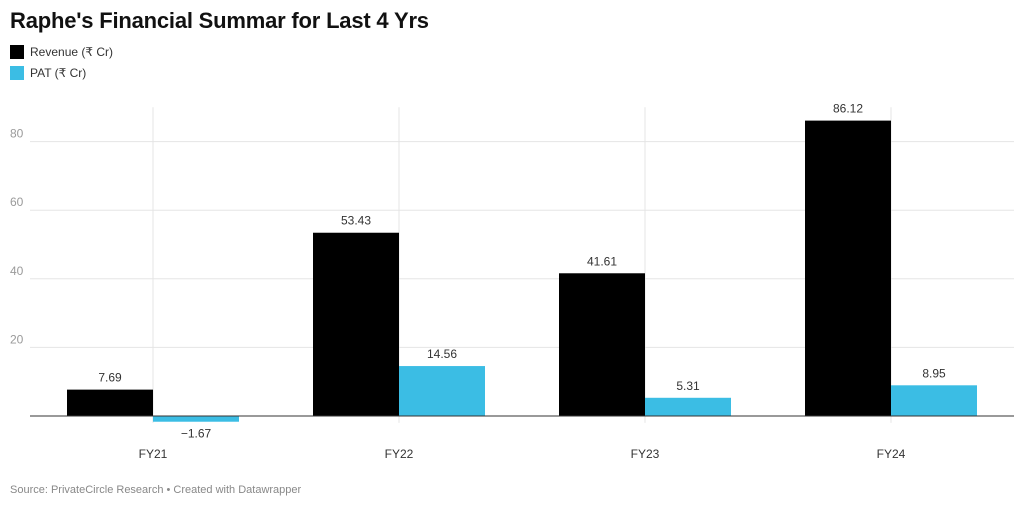 The height and width of the screenshot is (507, 1024). I want to click on x-tick-label: FY22, so click(399, 454).